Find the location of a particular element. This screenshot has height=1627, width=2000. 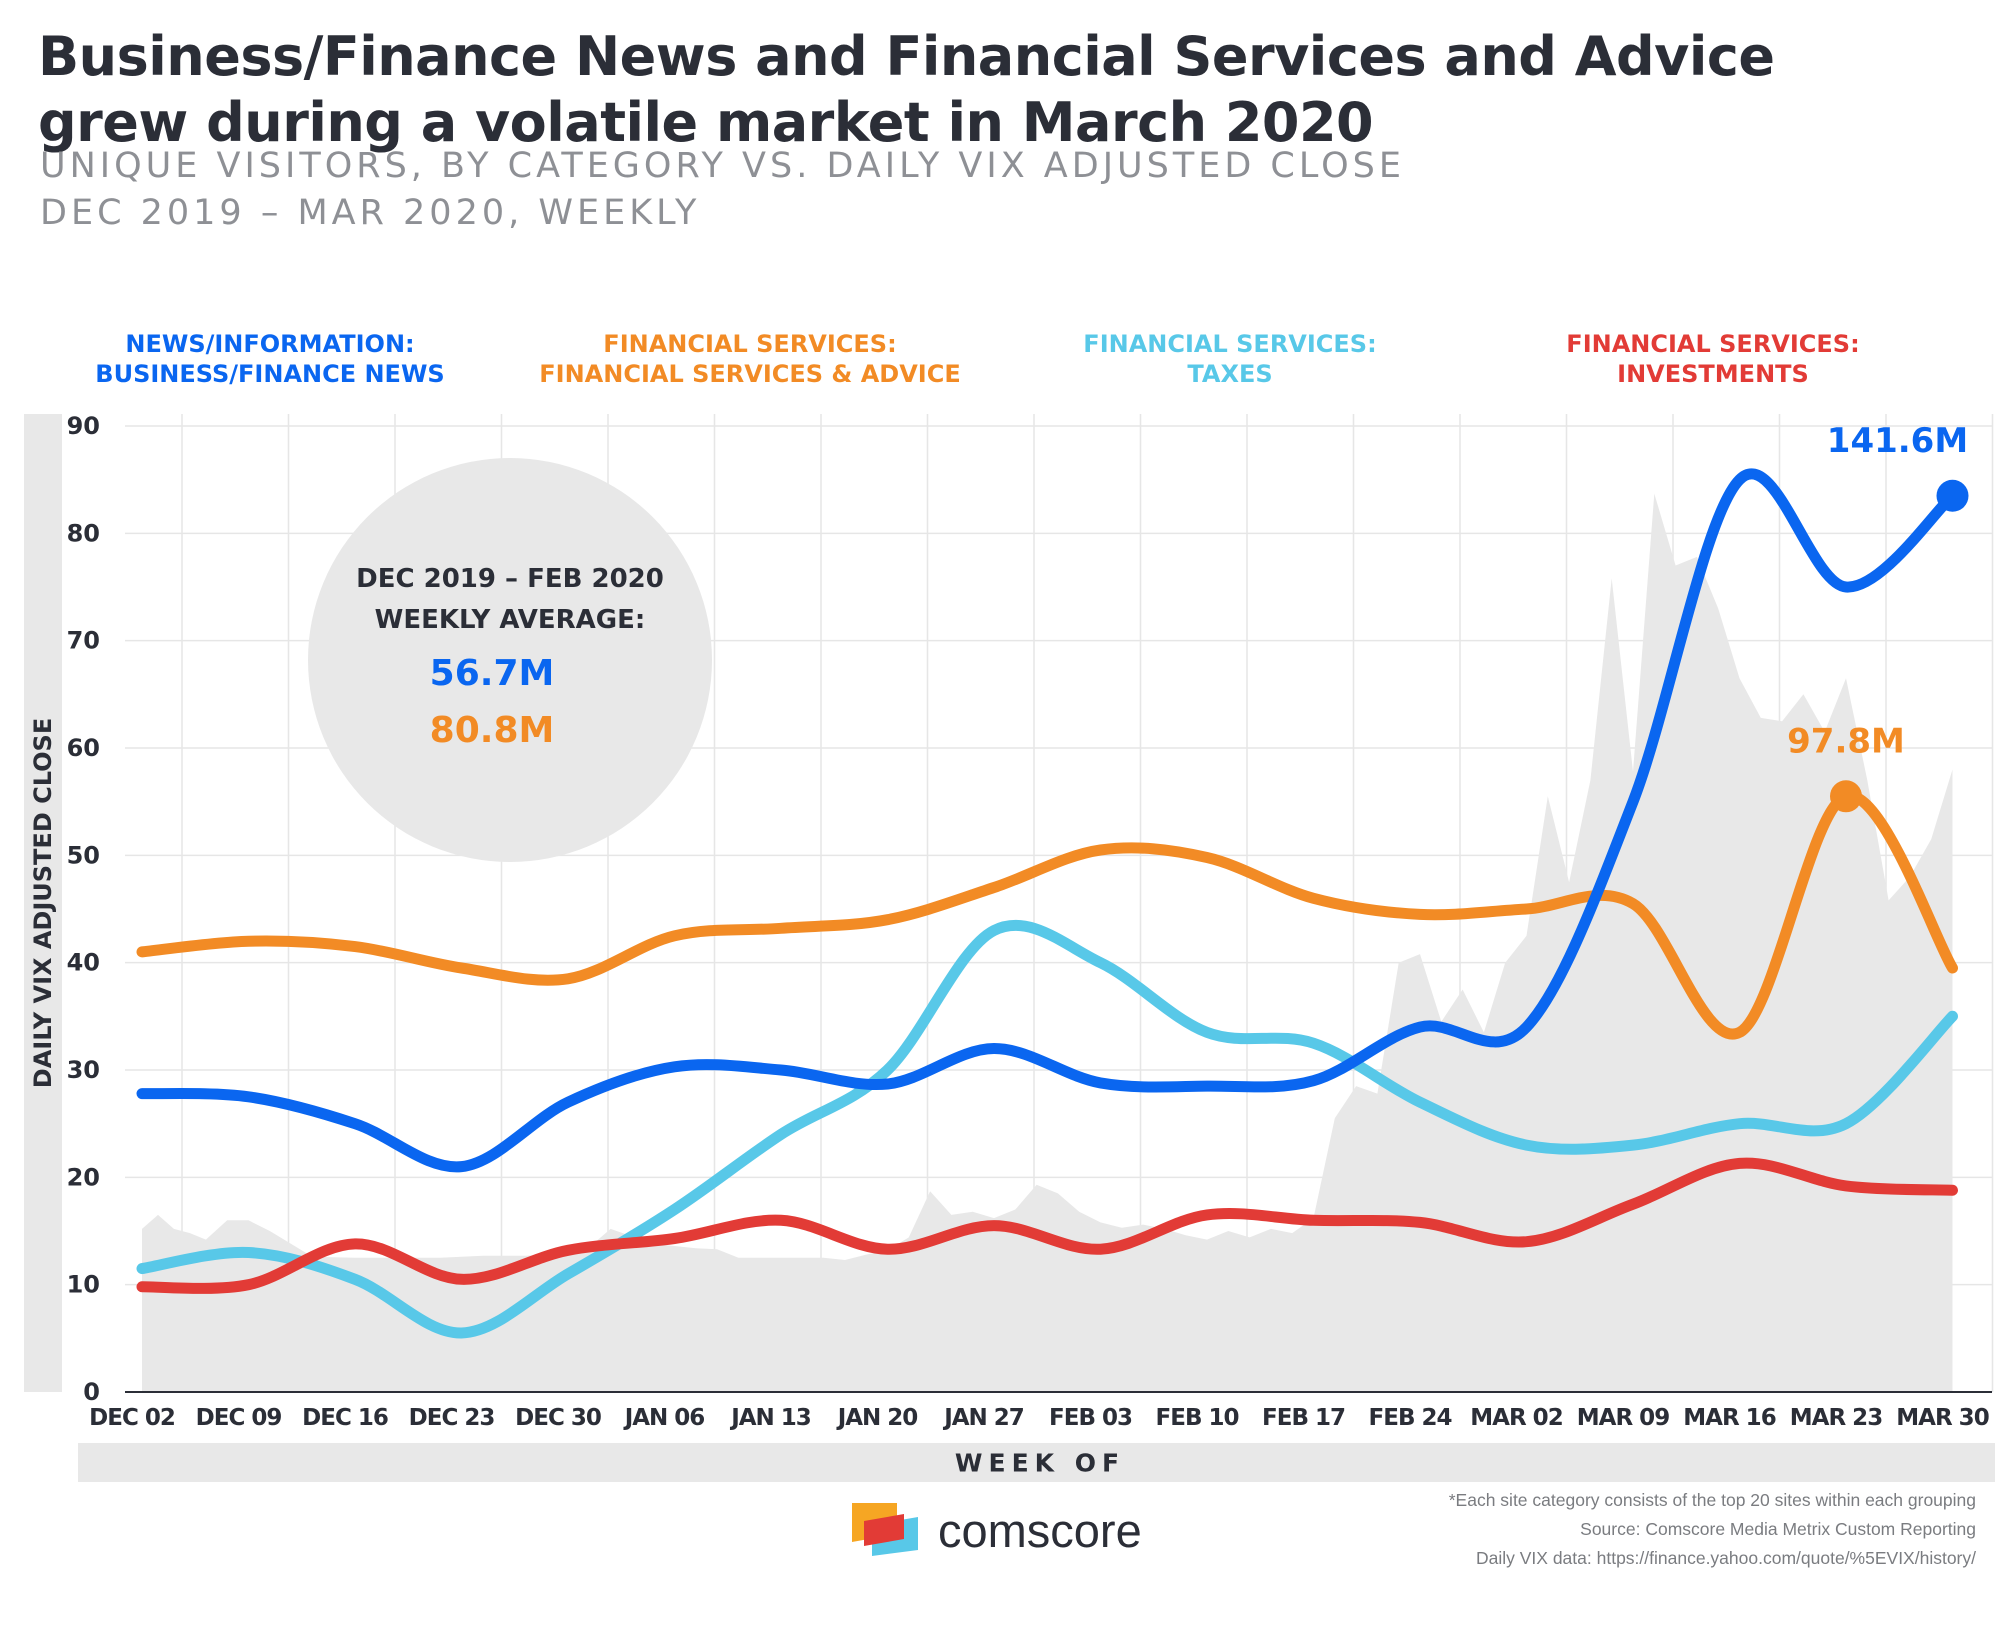

x-axis-band is located at coordinates (1036, 1462).